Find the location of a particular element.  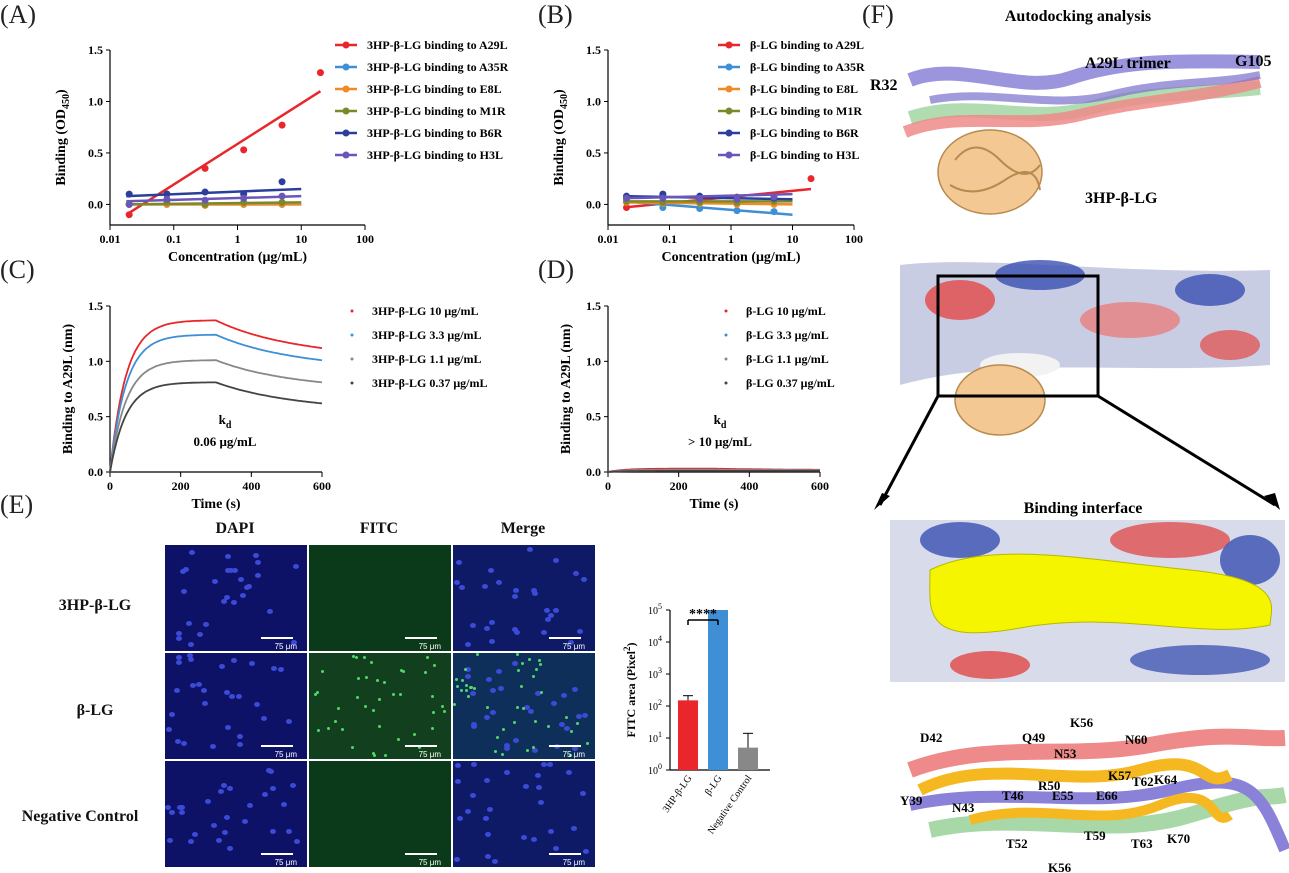

legend-label: β-LG binding to B6R is located at coordinates (804, 133).